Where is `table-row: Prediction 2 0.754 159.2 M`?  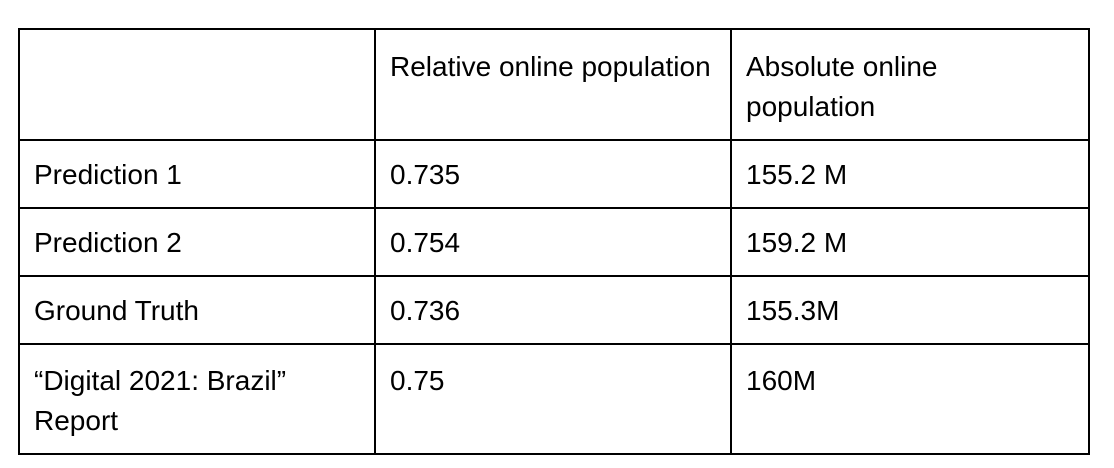
table-row: Prediction 2 0.754 159.2 M is located at coordinates (554, 242).